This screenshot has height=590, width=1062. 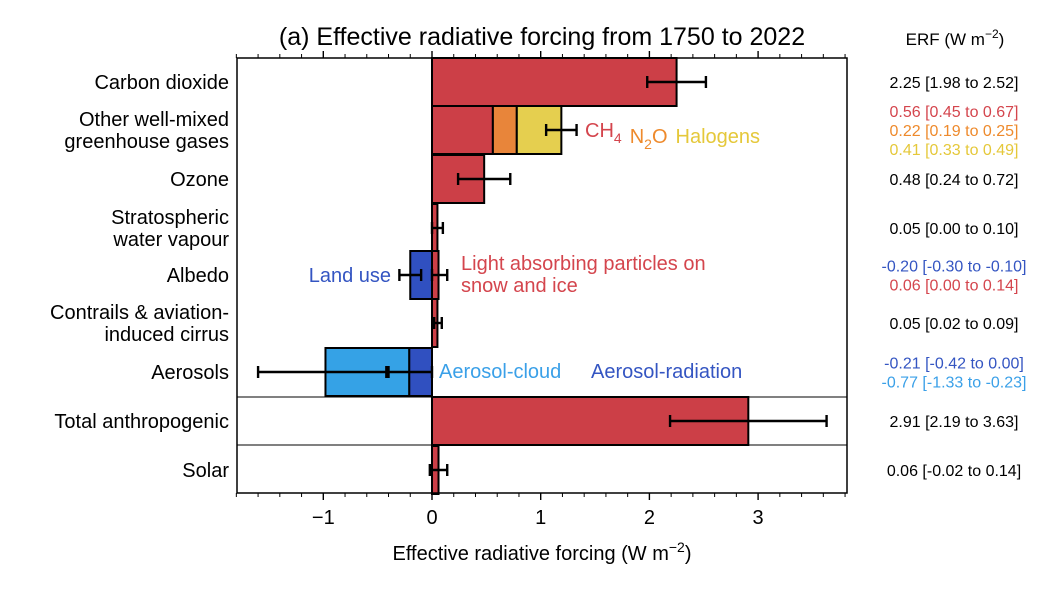 I want to click on value-column-header: ERF (W m−2), so click(x=955, y=38).